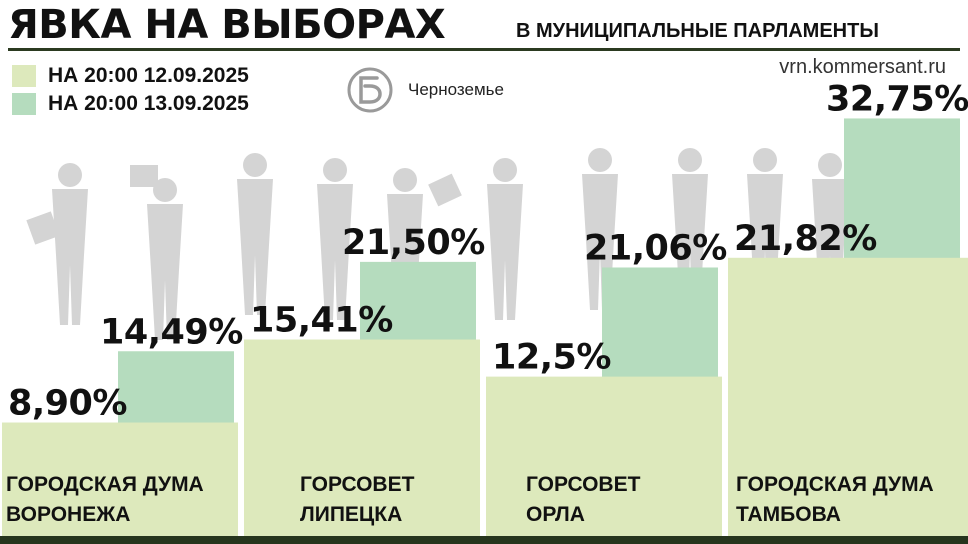 Image resolution: width=968 pixels, height=544 pixels. I want to click on value-label-series-2-0: 14,49%, so click(171, 332).